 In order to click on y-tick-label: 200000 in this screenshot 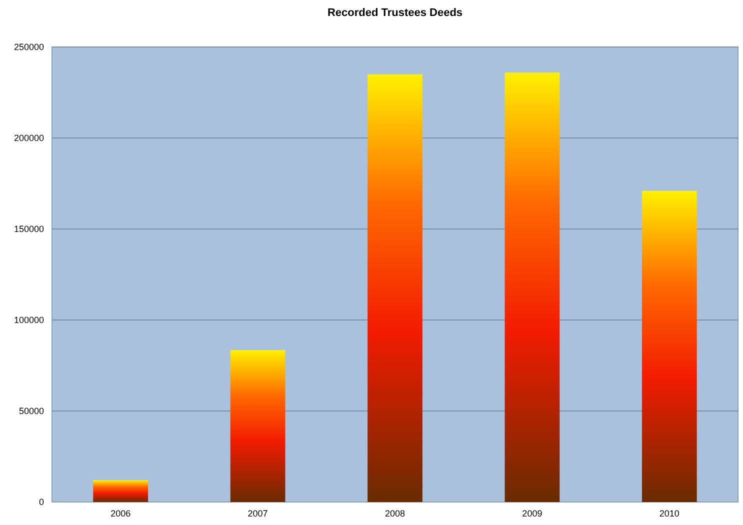, I will do `click(29, 137)`.